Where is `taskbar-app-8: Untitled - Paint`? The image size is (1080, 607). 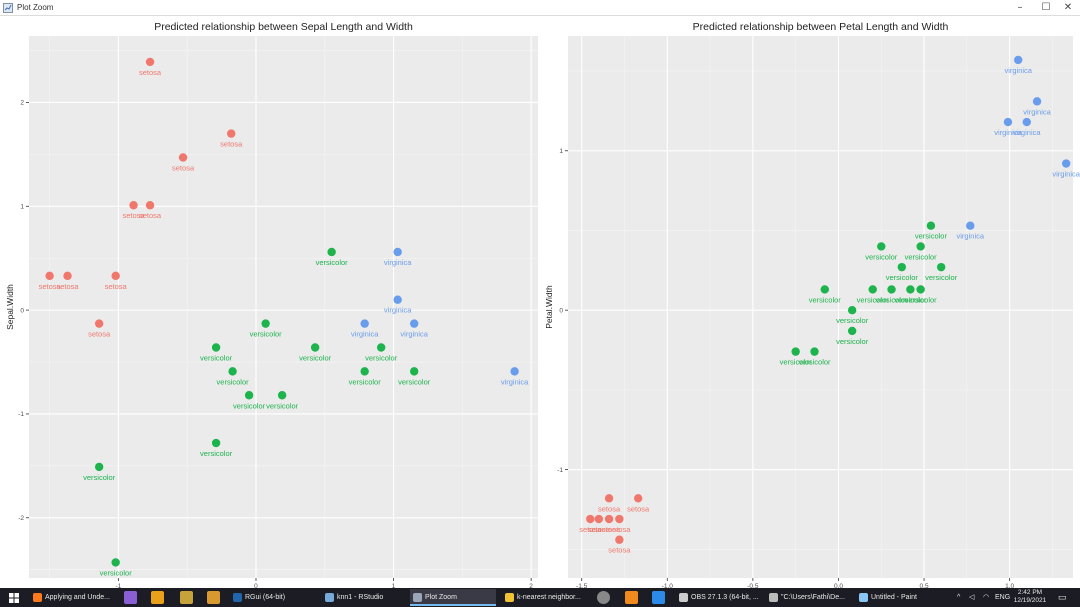 taskbar-app-8: Untitled - Paint is located at coordinates (899, 597).